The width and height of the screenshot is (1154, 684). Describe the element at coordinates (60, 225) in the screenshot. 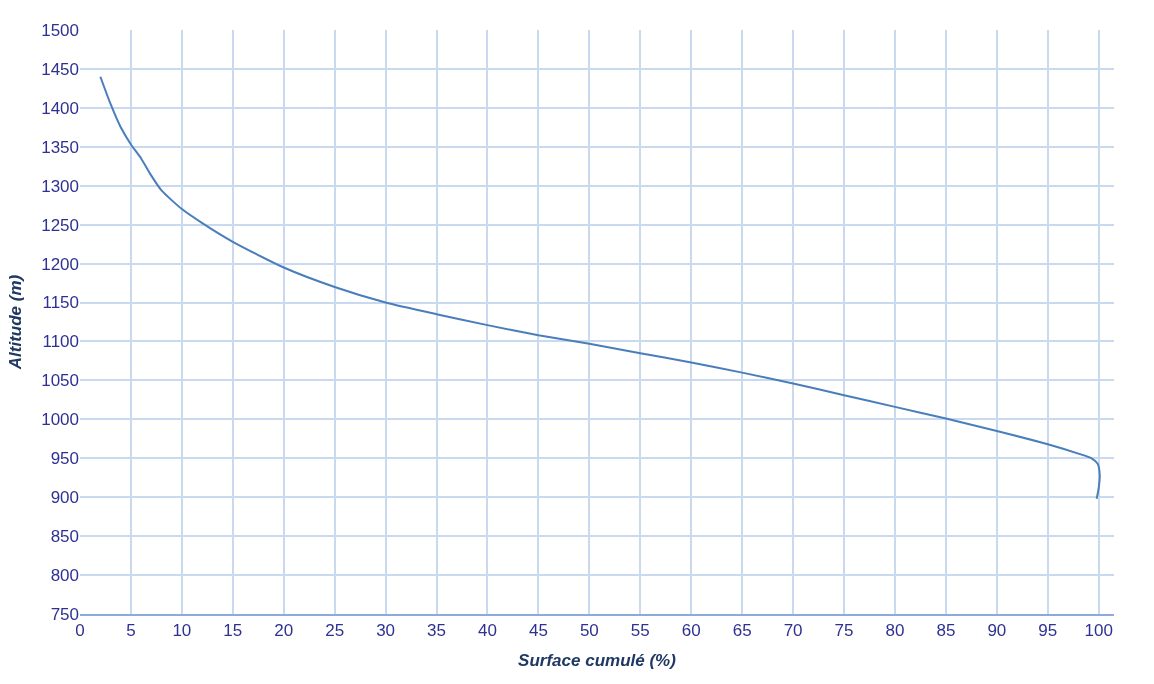

I see `y-tick-label: 1250` at that location.